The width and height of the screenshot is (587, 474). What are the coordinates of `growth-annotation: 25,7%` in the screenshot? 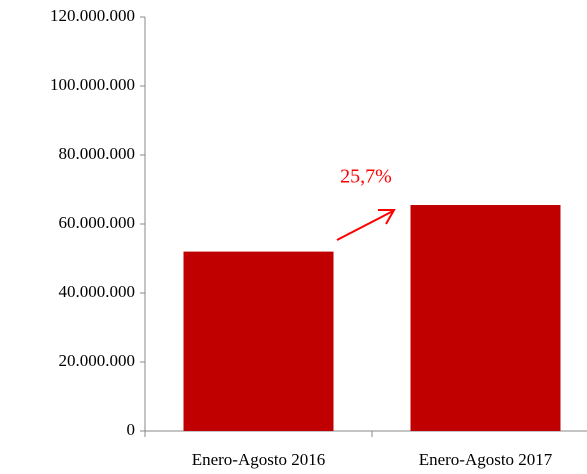 It's located at (366, 177).